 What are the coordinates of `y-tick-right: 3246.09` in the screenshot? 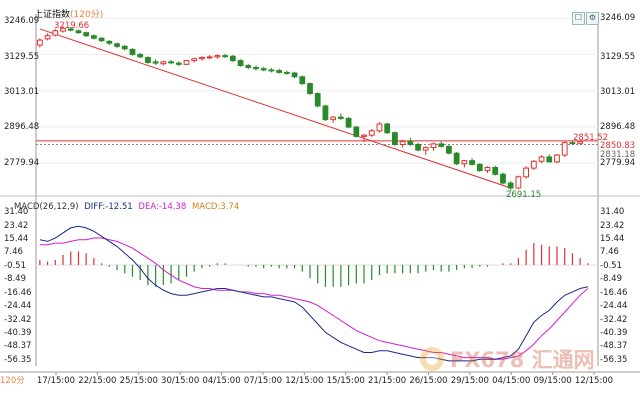 It's located at (618, 18).